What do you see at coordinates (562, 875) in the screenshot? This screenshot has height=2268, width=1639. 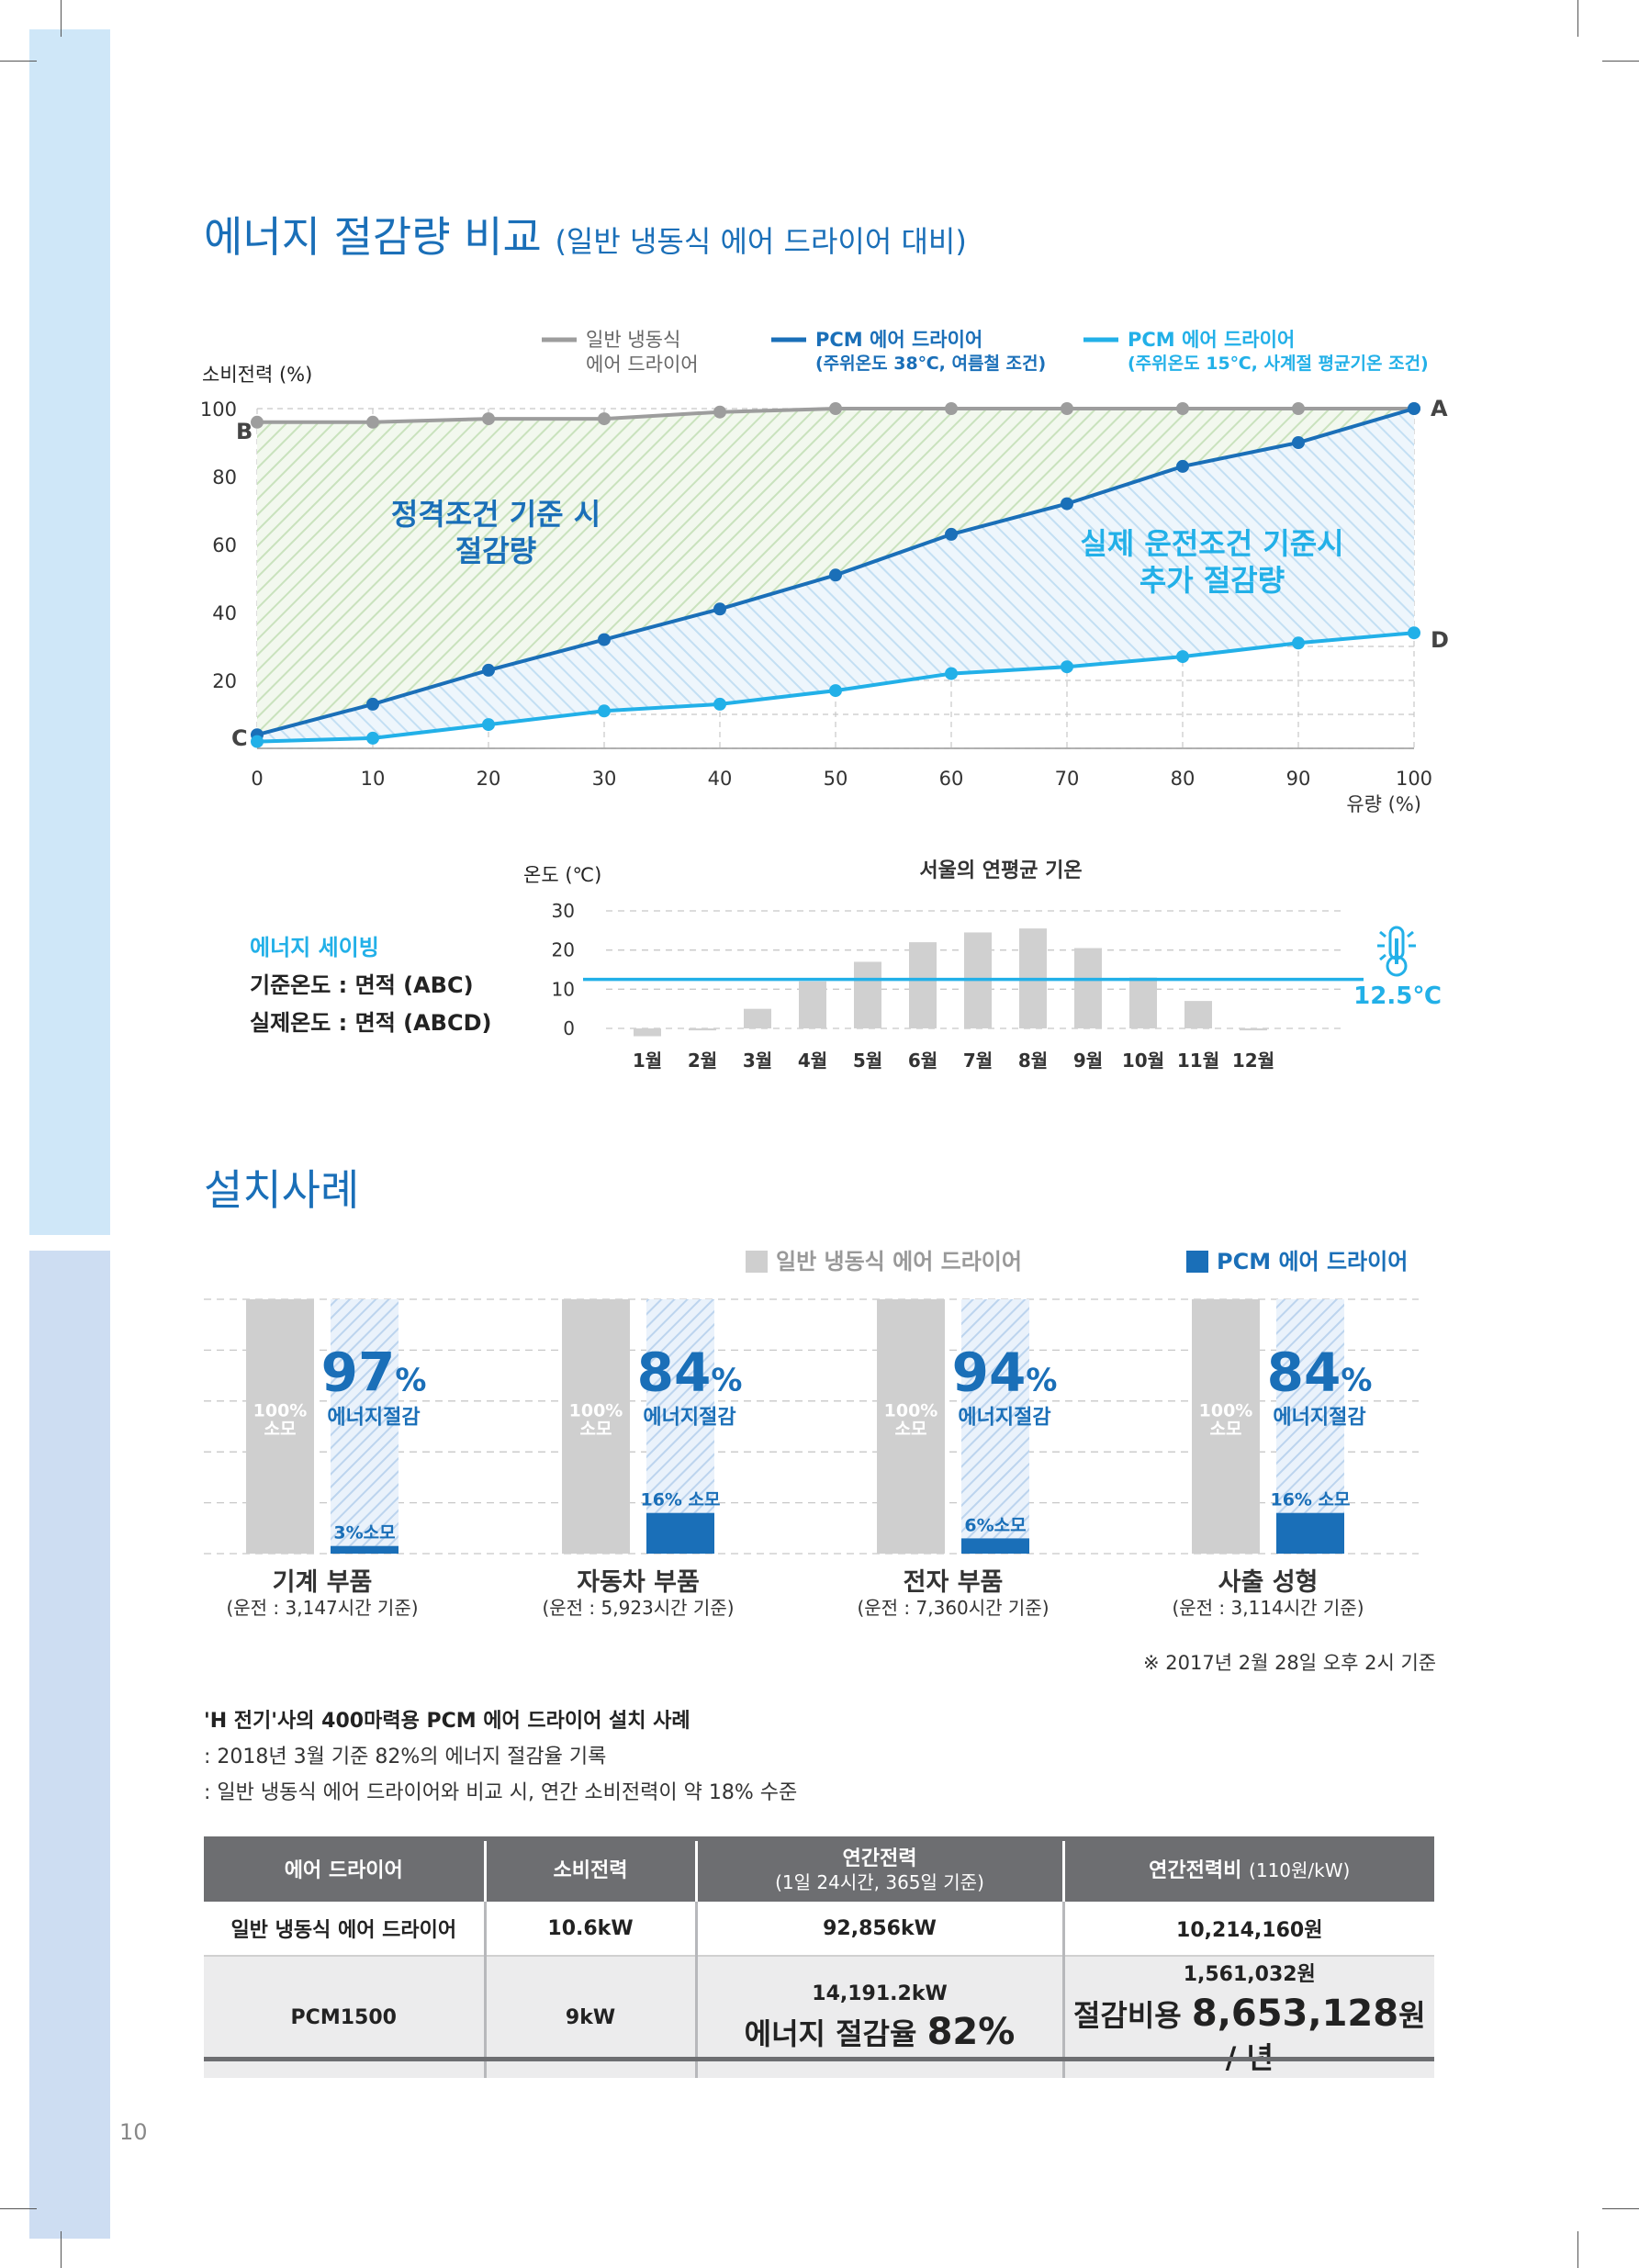 I see `temp-y-axis-label: 온도 (℃)` at bounding box center [562, 875].